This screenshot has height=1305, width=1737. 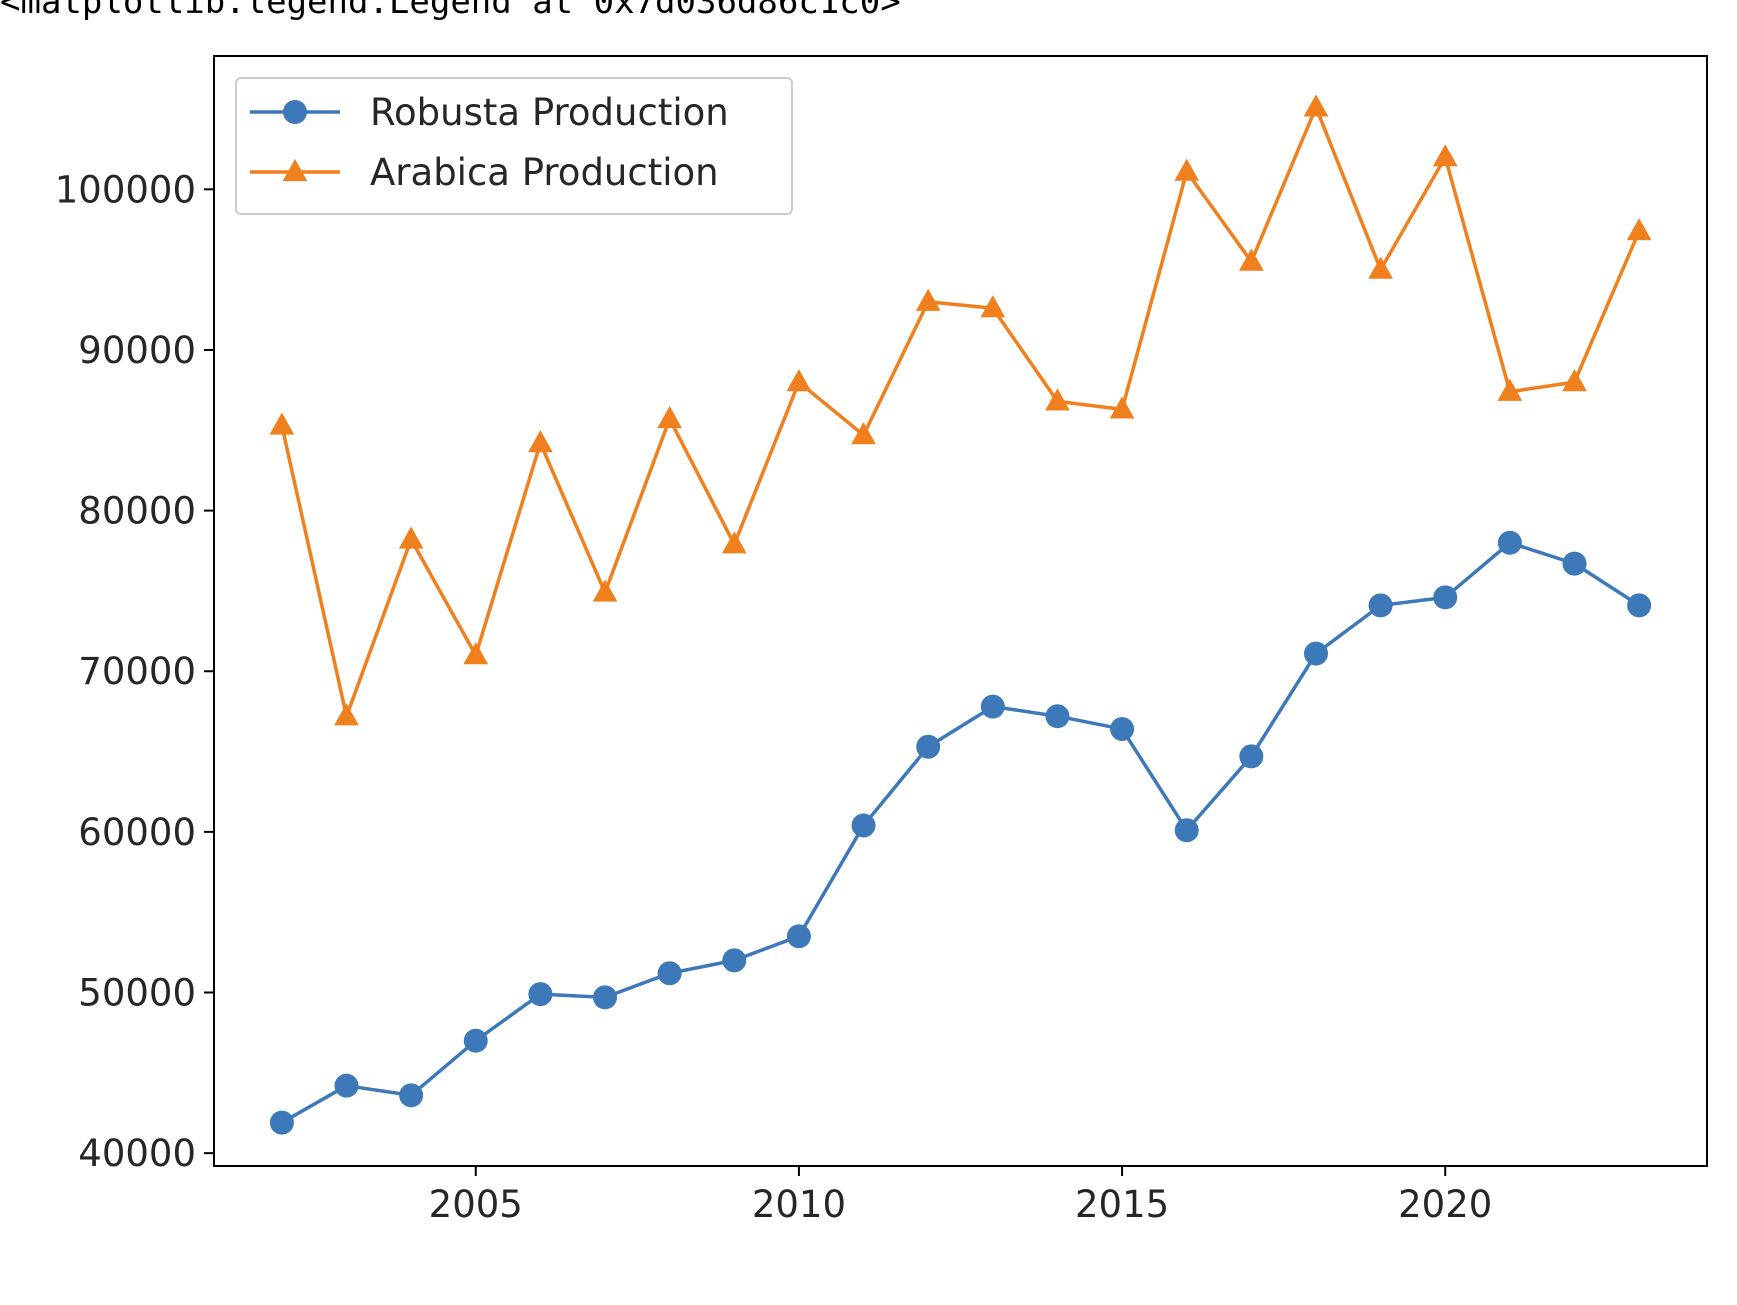 What do you see at coordinates (137, 993) in the screenshot?
I see `y-tick-label: 50000` at bounding box center [137, 993].